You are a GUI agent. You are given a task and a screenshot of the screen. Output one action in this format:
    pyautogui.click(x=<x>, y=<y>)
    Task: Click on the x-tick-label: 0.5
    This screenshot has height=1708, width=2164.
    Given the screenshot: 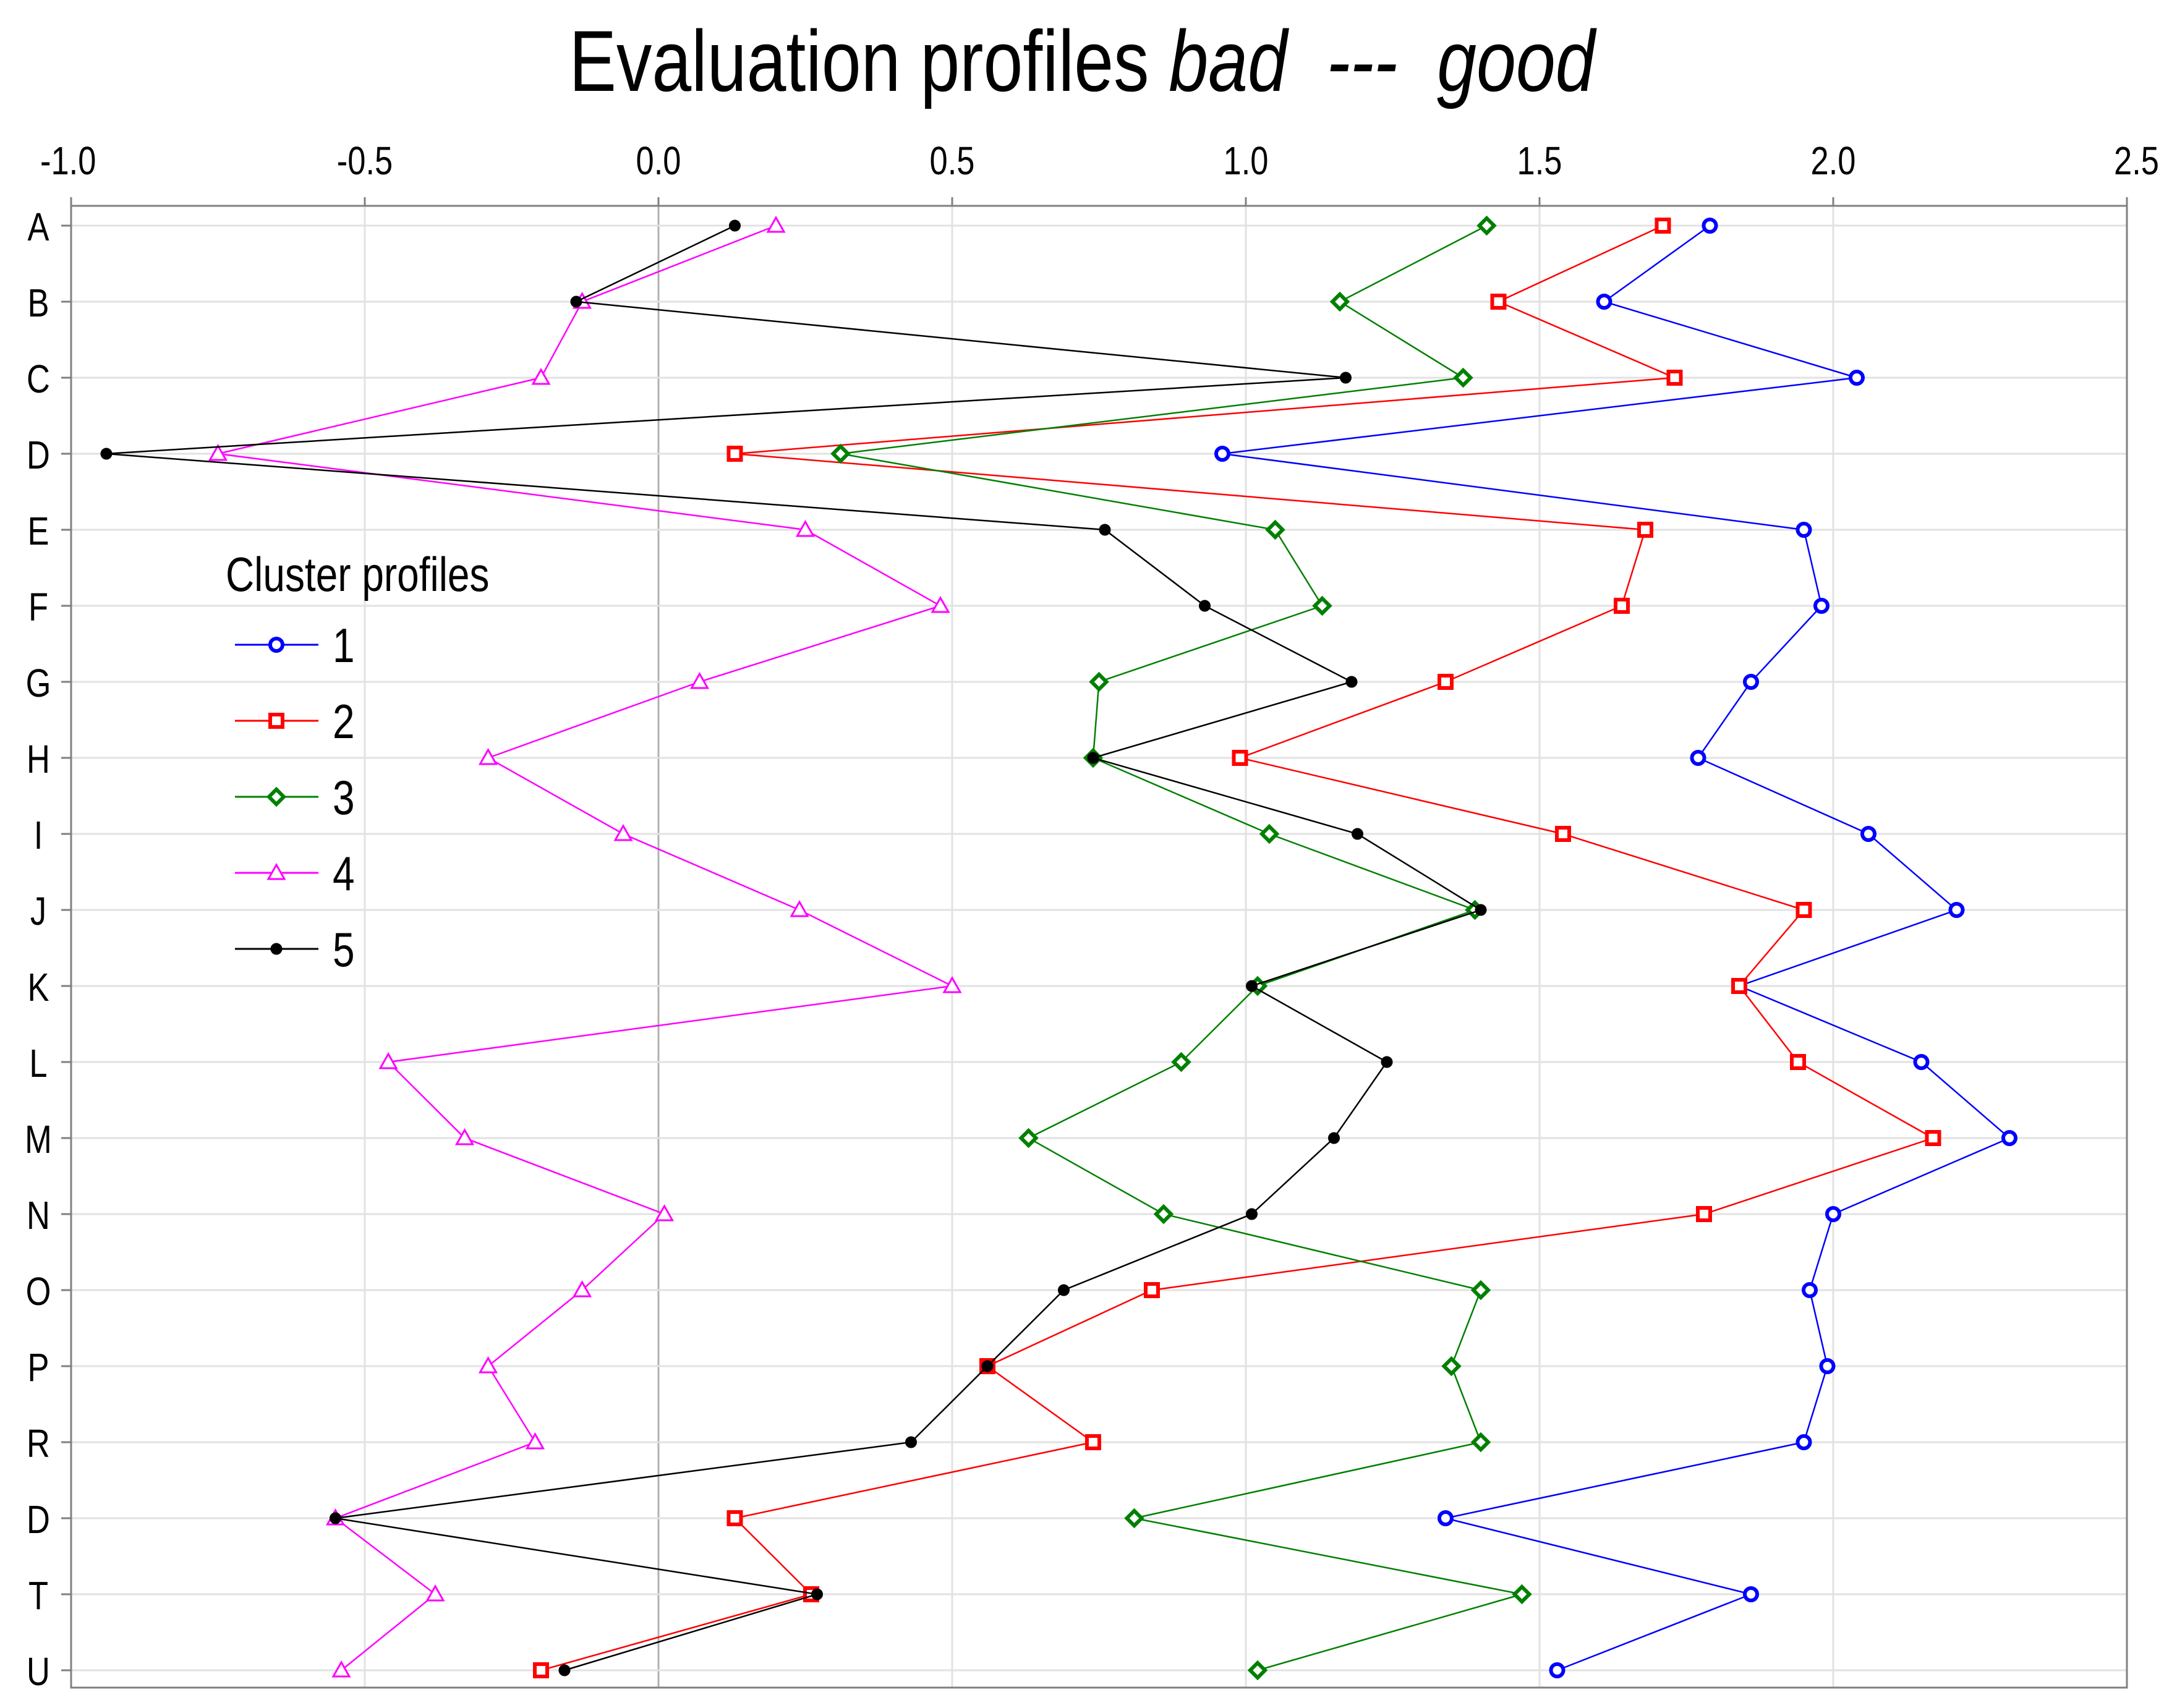 What is the action you would take?
    pyautogui.click(x=953, y=161)
    